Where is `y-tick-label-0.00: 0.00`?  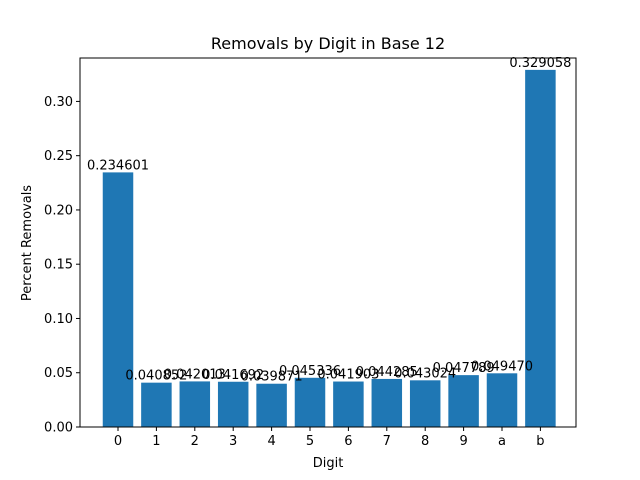 y-tick-label-0.00: 0.00 is located at coordinates (58, 428).